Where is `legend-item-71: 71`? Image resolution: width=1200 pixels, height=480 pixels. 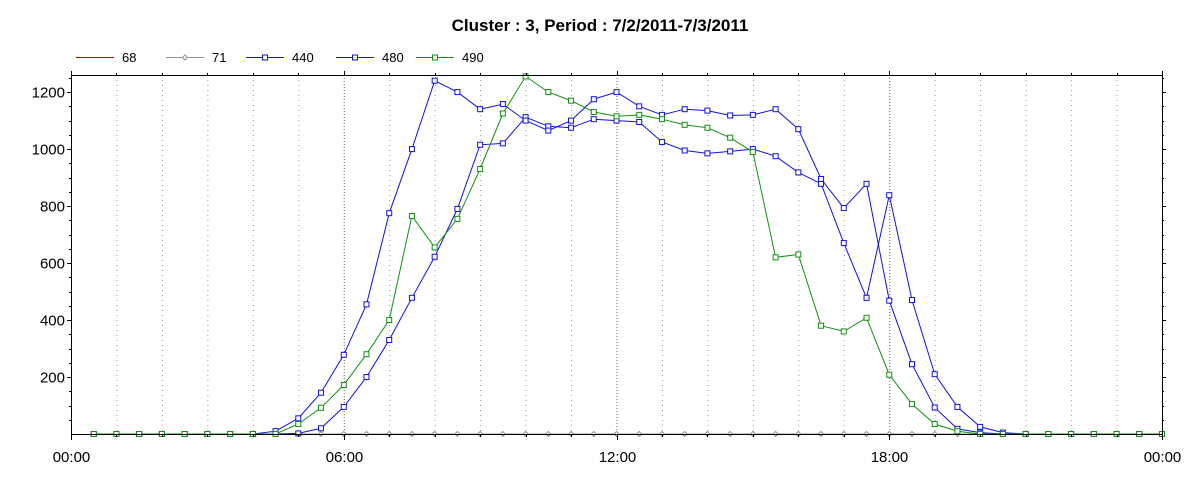
legend-item-71: 71 is located at coordinates (196, 57).